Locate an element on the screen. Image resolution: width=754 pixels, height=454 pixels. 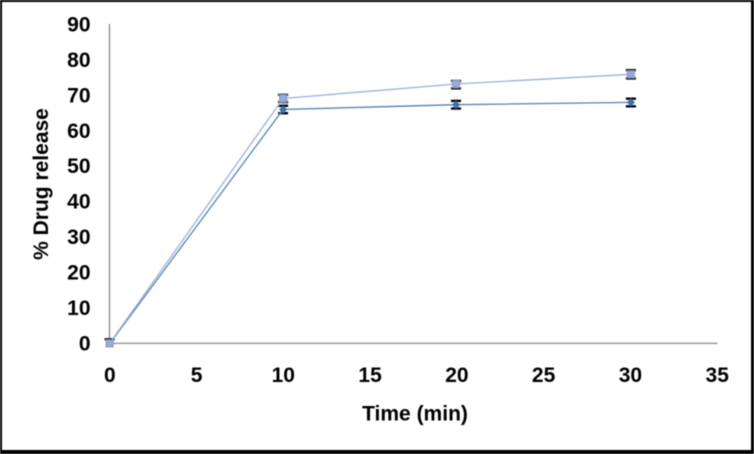
svg-text: 50 is located at coordinates (78, 166).